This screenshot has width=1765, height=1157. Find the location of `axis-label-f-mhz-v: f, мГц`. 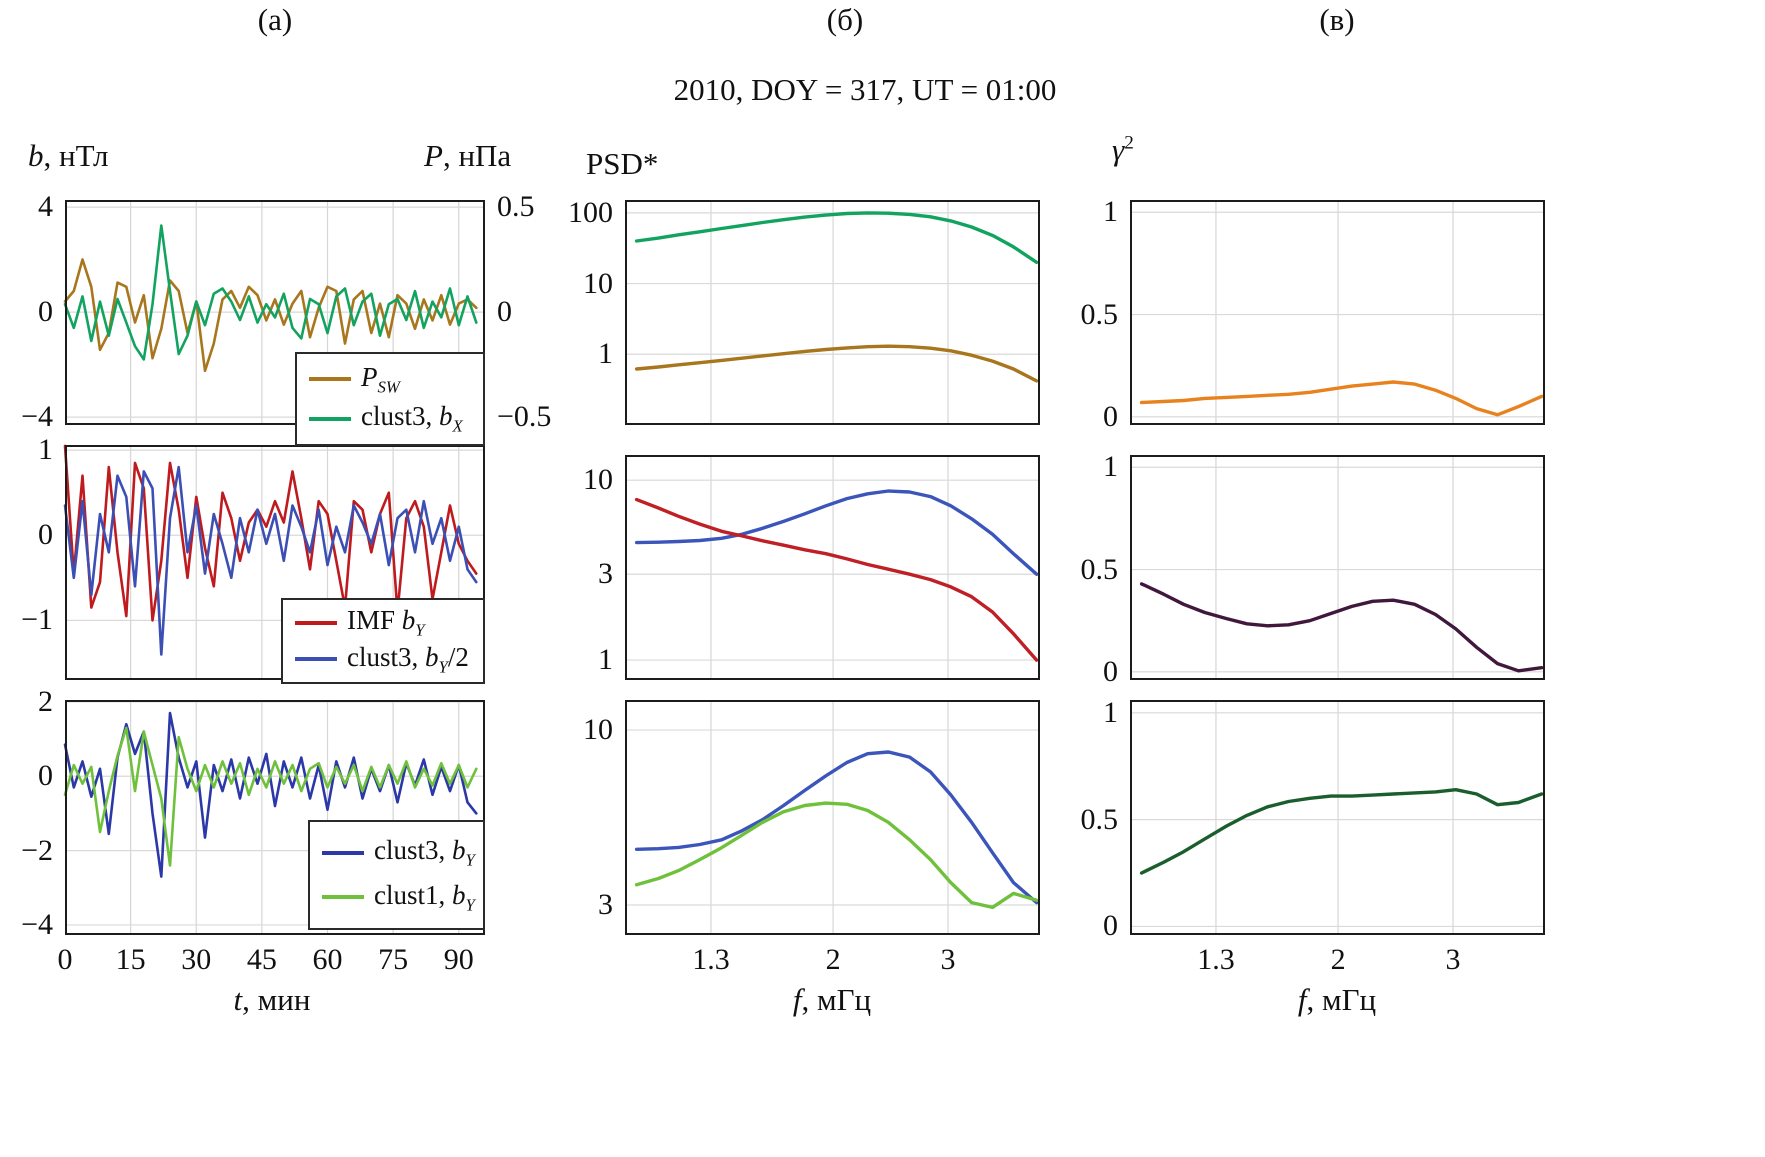

axis-label-f-mhz-v: f, мГц is located at coordinates (1337, 1000).